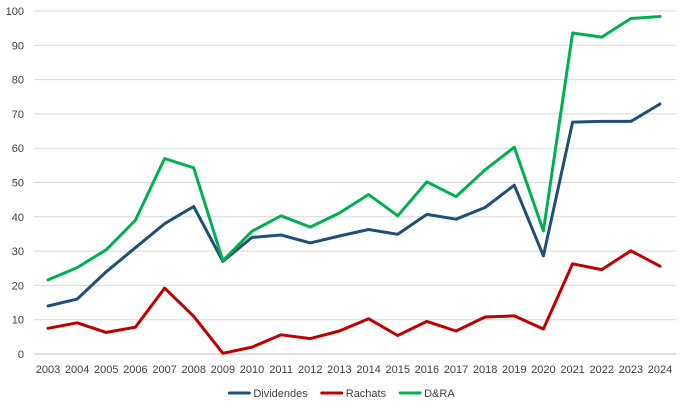 Image resolution: width=684 pixels, height=406 pixels. Describe the element at coordinates (543, 370) in the screenshot. I see `x-tick-label: 2020` at that location.